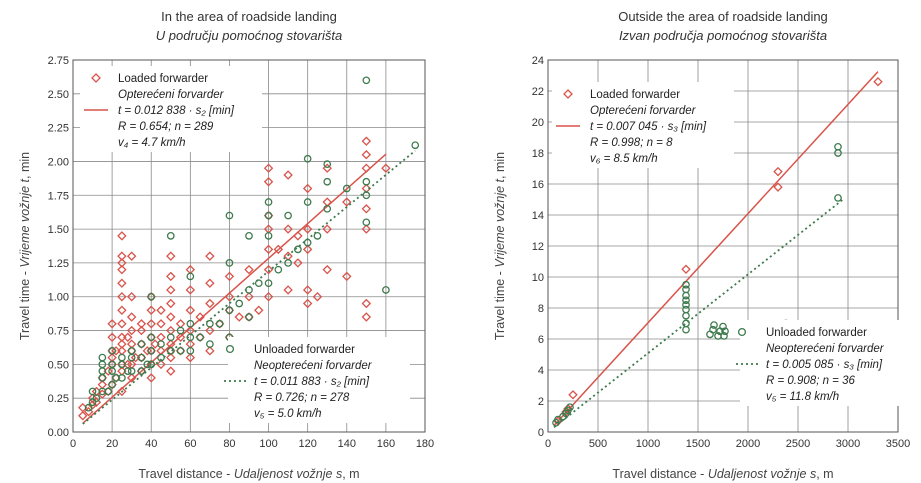 The image size is (921, 483). What do you see at coordinates (898, 444) in the screenshot?
I see `x-tick-label: 3500` at bounding box center [898, 444].